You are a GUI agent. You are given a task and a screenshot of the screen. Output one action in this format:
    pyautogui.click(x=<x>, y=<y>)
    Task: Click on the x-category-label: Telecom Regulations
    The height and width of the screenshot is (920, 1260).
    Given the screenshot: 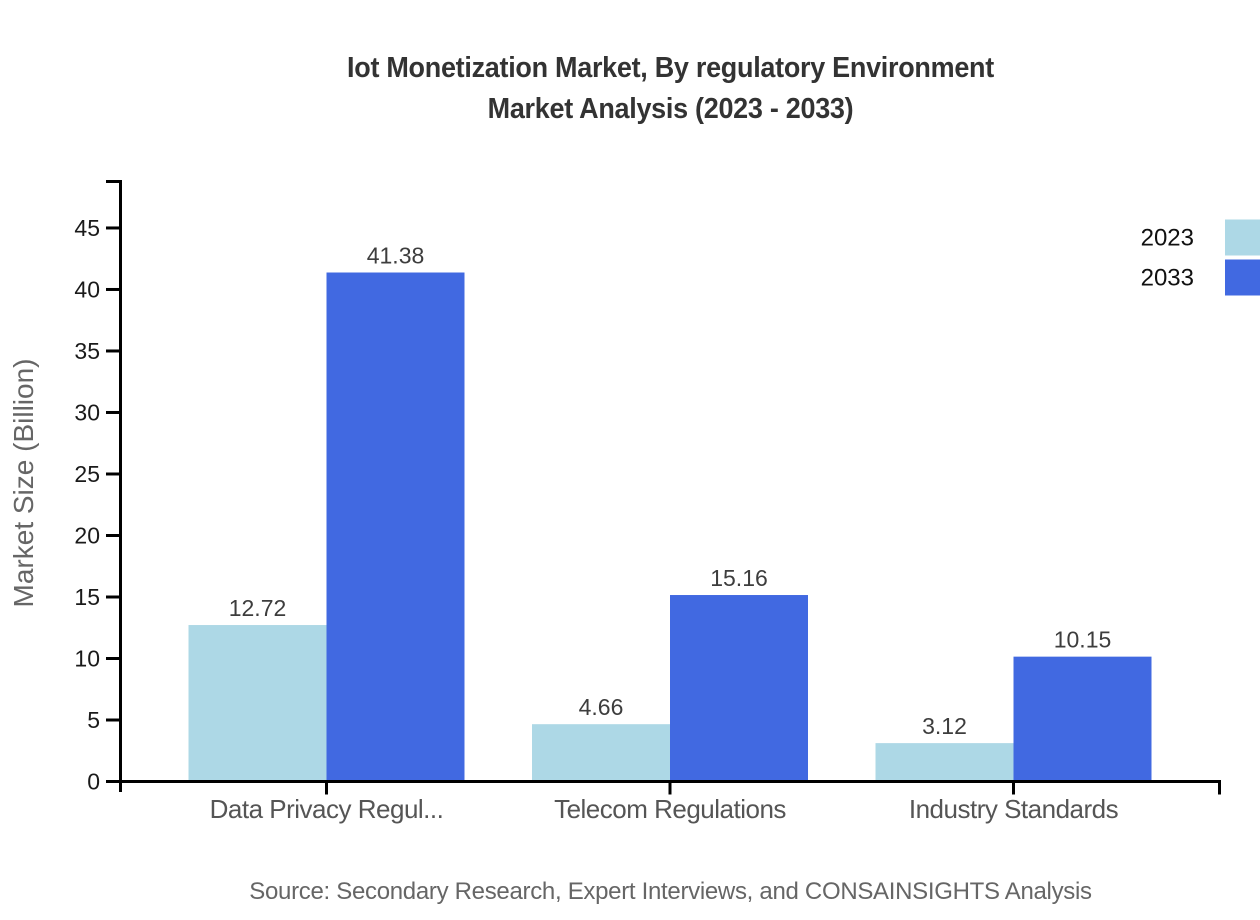 What is the action you would take?
    pyautogui.click(x=670, y=809)
    